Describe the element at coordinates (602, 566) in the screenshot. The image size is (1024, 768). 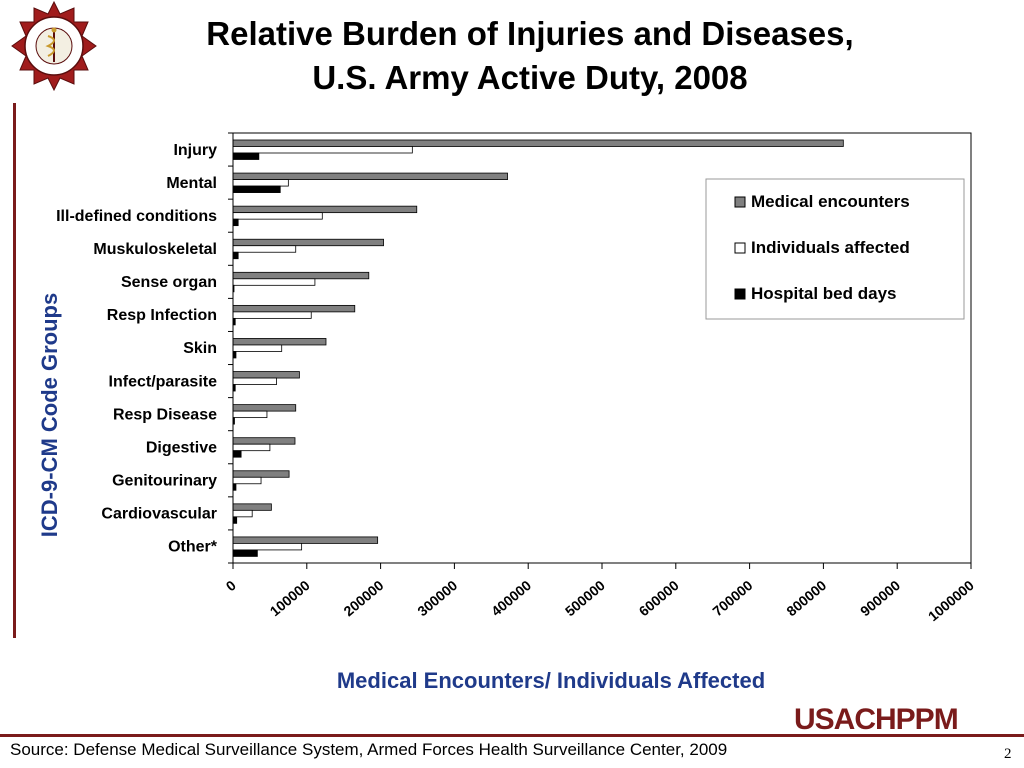
I see `x-axis-ticks` at that location.